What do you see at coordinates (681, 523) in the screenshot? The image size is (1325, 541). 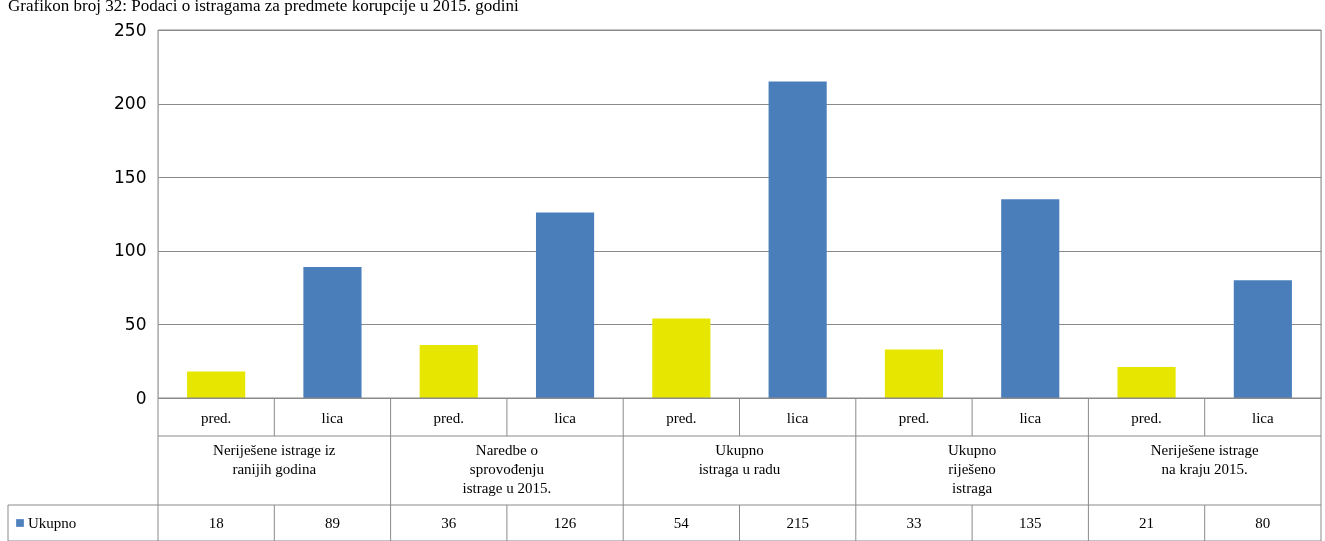 I see `data-label: 54` at bounding box center [681, 523].